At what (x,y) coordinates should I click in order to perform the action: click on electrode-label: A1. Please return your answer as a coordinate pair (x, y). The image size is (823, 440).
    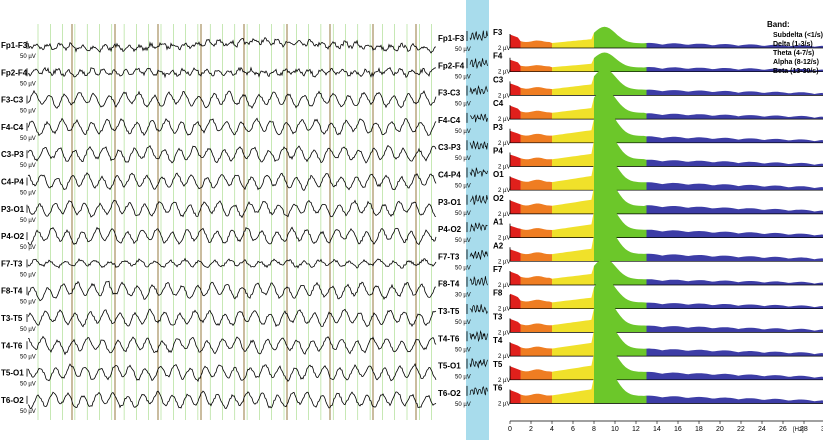
    Looking at the image, I should click on (498, 222).